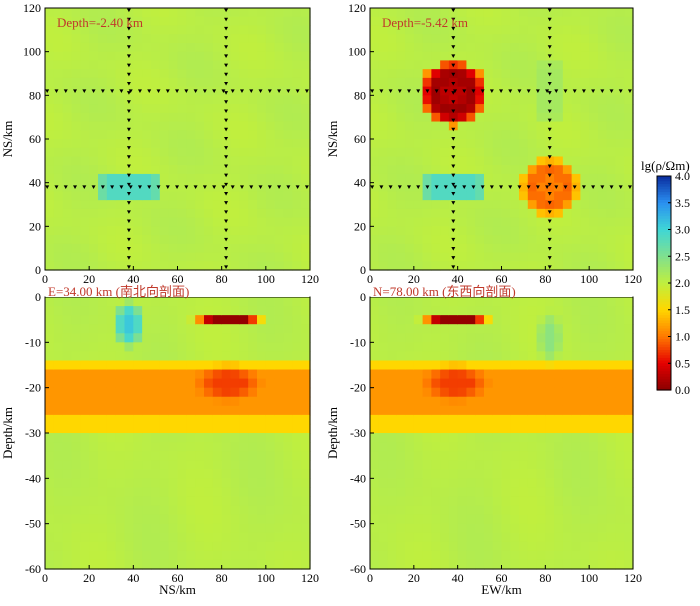 The image size is (700, 606). I want to click on colorbar: lg(ρ/Ωm)4.03.53.02.52.01.51.00.50.0, so click(665, 277).